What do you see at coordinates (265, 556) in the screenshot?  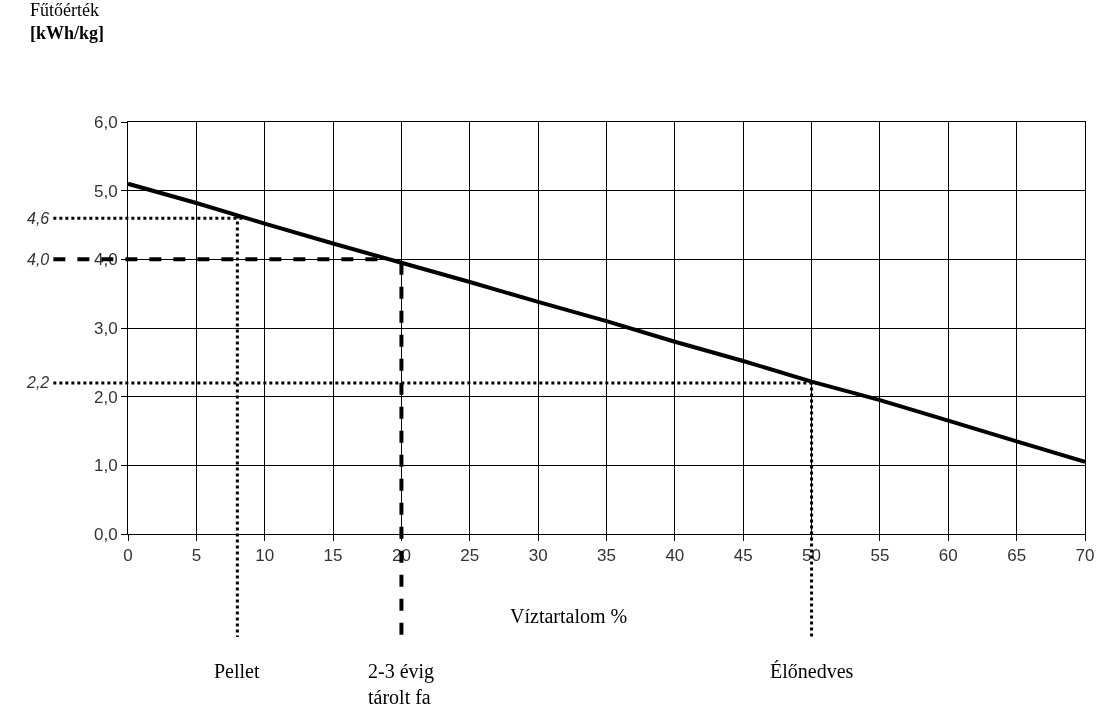 I see `x-tick-label: 10` at bounding box center [265, 556].